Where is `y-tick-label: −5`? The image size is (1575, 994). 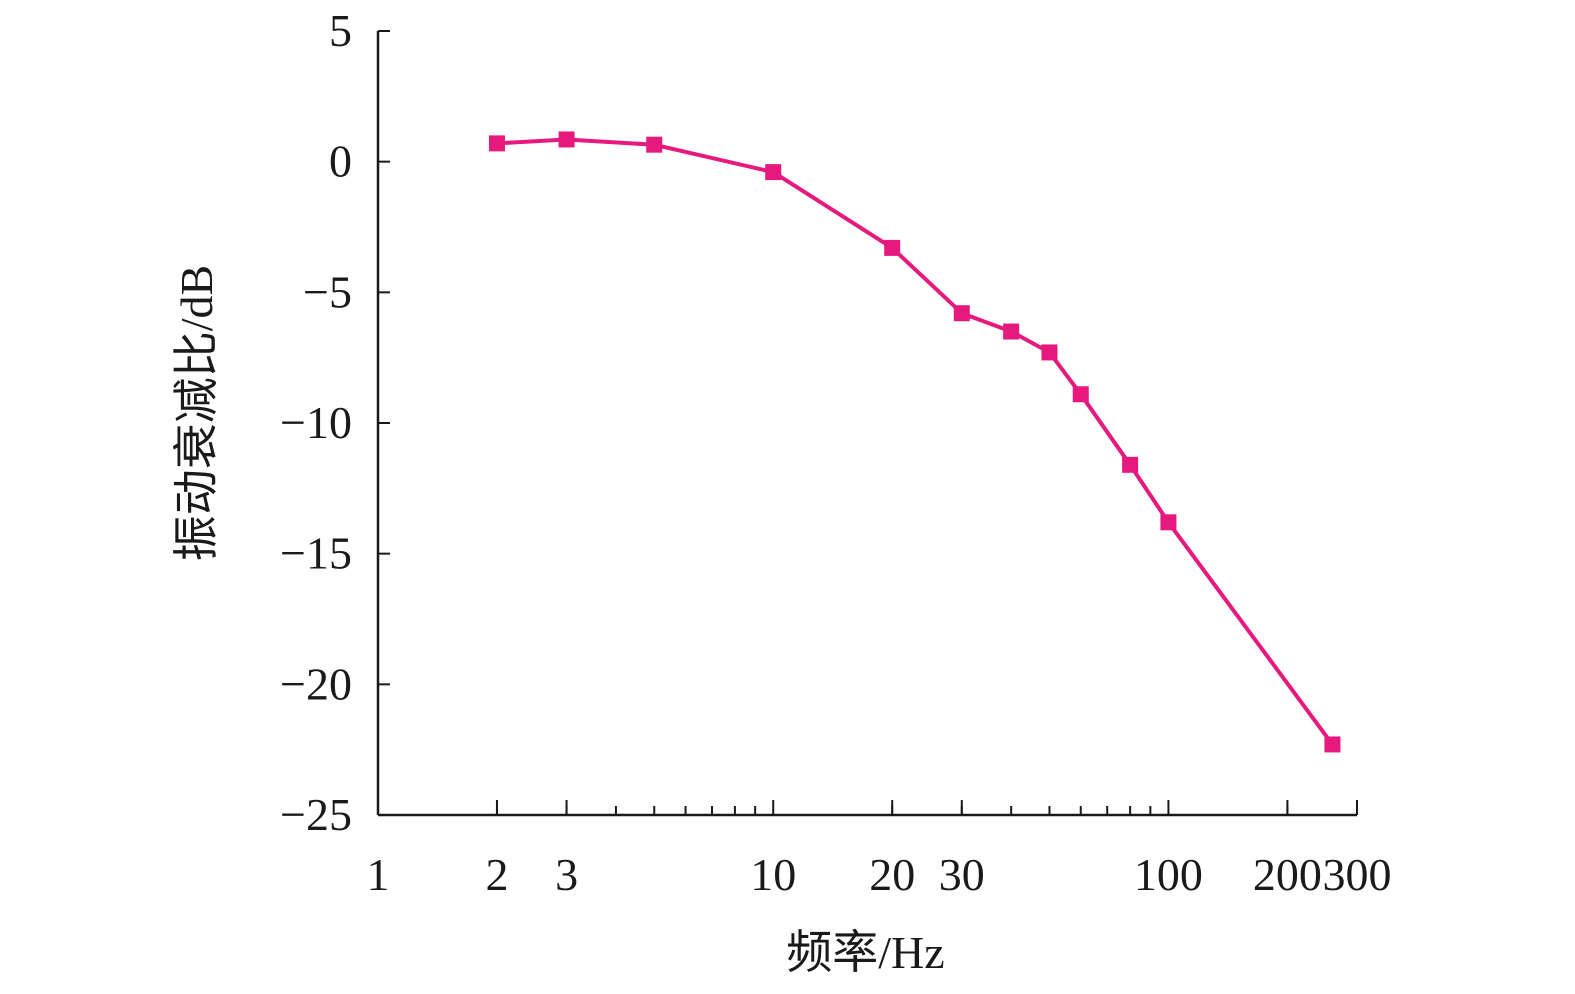
y-tick-label: −5 is located at coordinates (327, 291).